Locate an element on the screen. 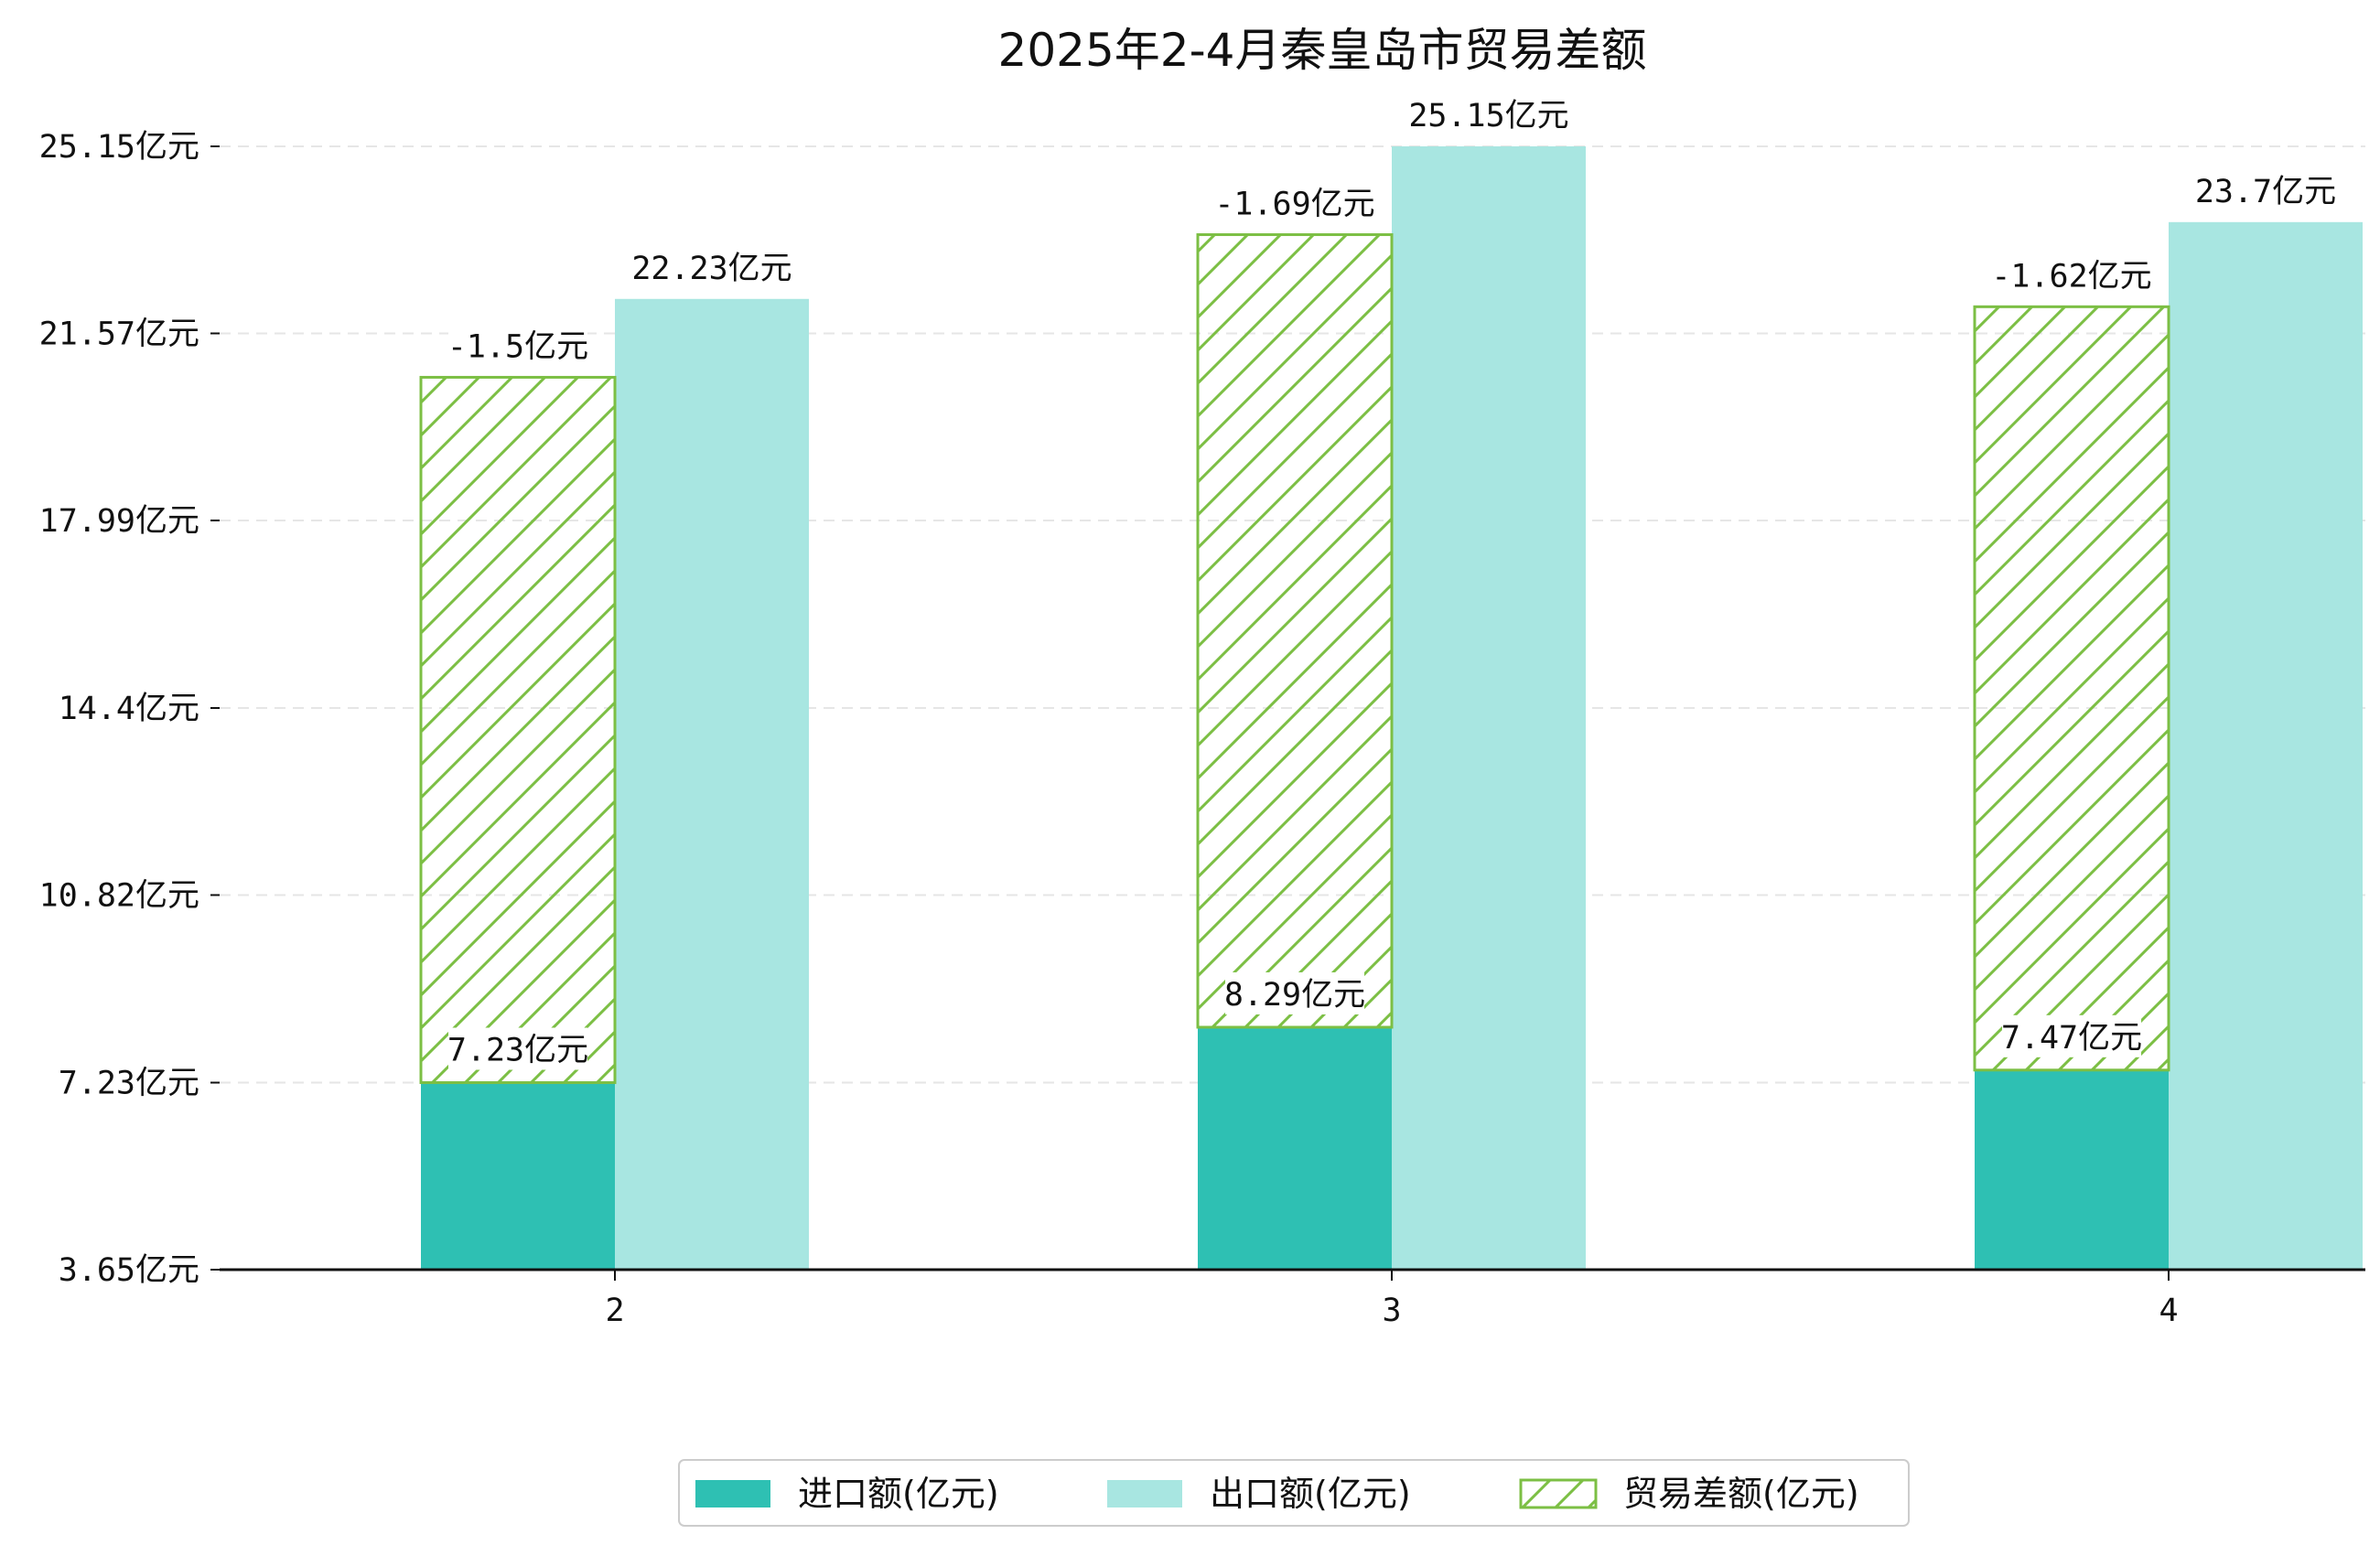 This screenshot has height=1545, width=2380. balance-value-label: -1.5亿元 is located at coordinates (517, 346).